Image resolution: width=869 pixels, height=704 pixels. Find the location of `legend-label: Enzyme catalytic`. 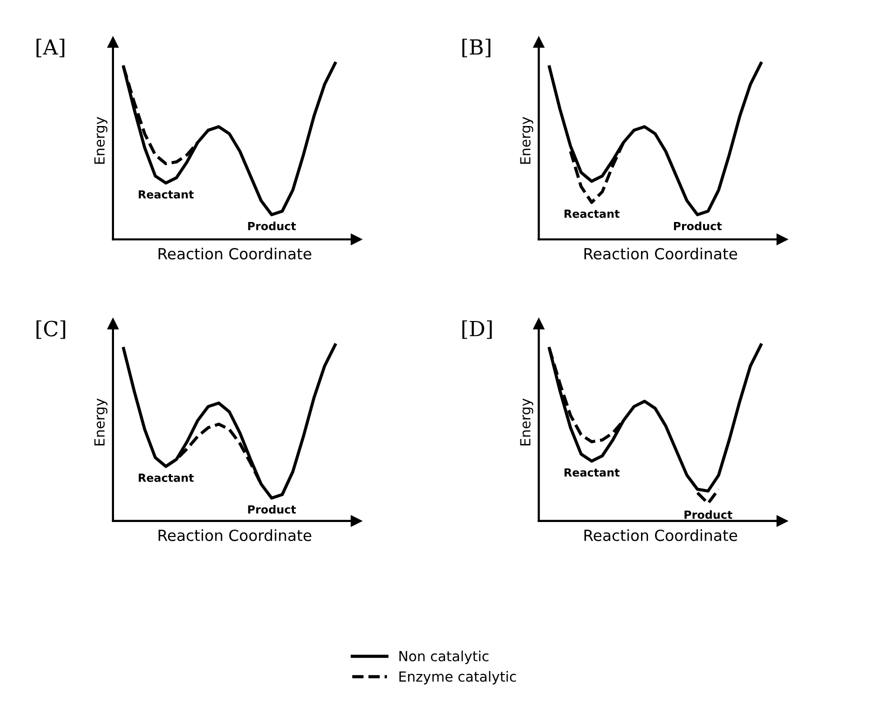

legend-label: Enzyme catalytic is located at coordinates (457, 677).